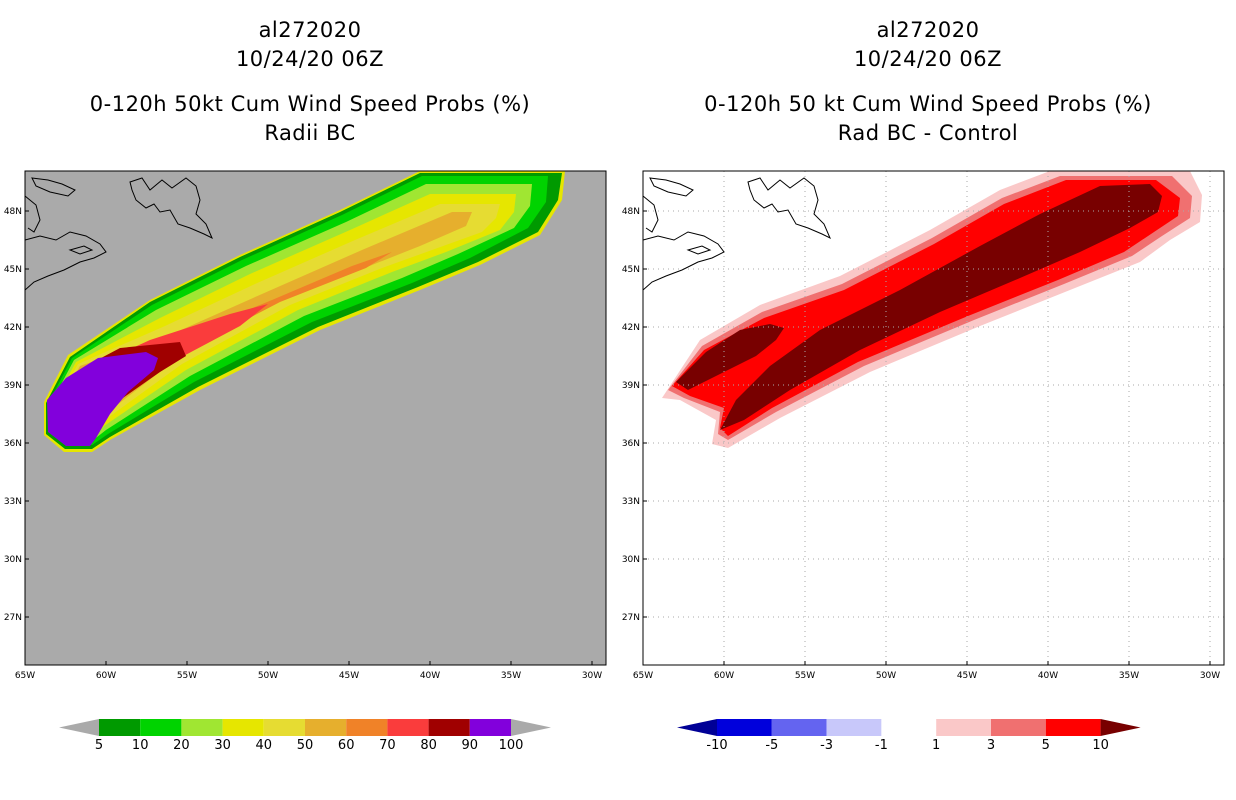 The image size is (1236, 800). I want to click on right-band-over-10-south, so click(941, 307).